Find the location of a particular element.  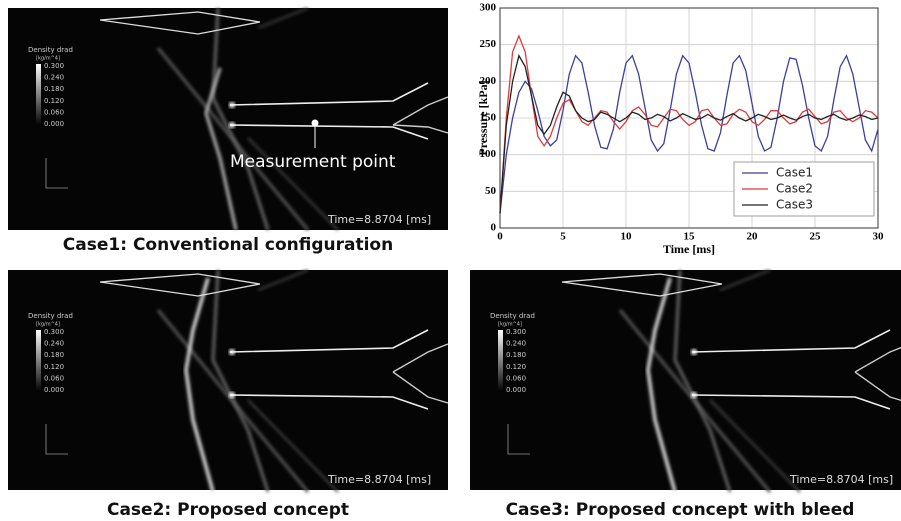

y-tick-label: 300 is located at coordinates (488, 8).